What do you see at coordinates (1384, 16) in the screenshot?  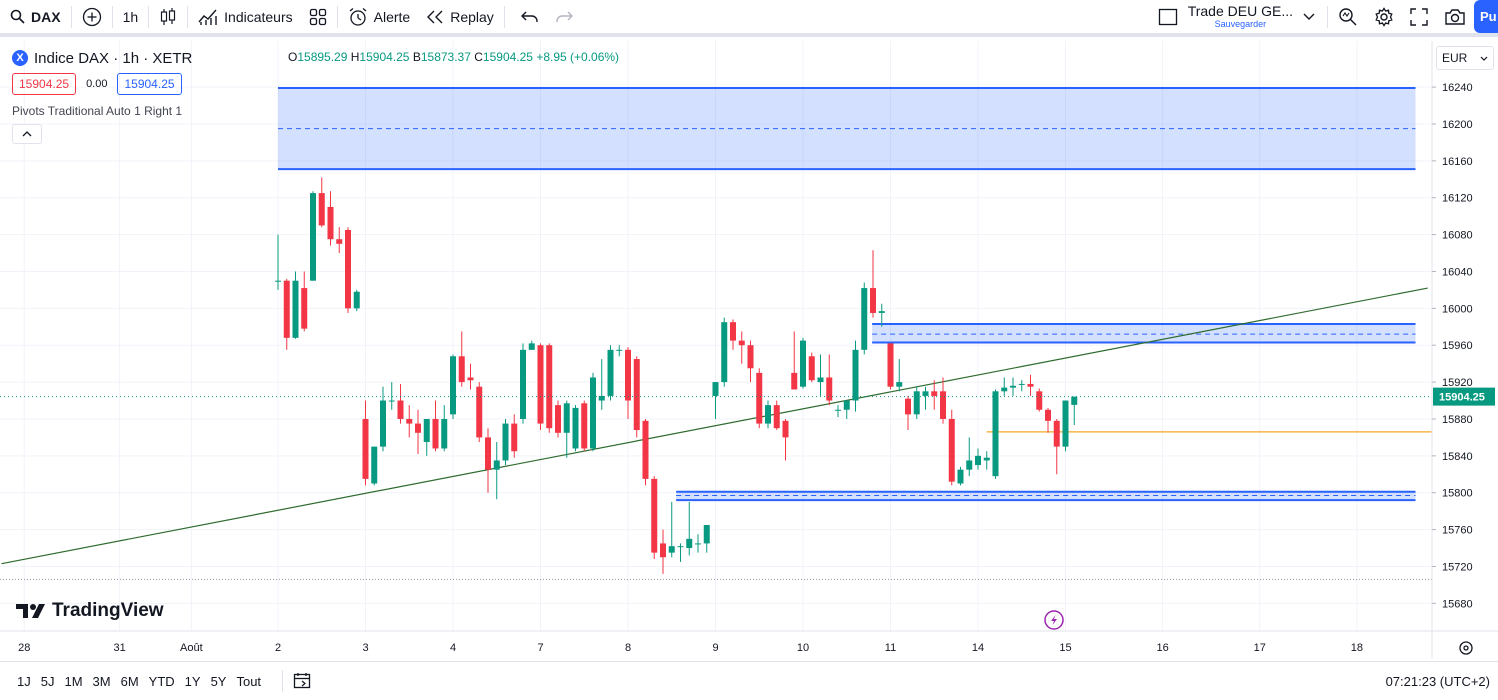 I see `settings-button` at bounding box center [1384, 16].